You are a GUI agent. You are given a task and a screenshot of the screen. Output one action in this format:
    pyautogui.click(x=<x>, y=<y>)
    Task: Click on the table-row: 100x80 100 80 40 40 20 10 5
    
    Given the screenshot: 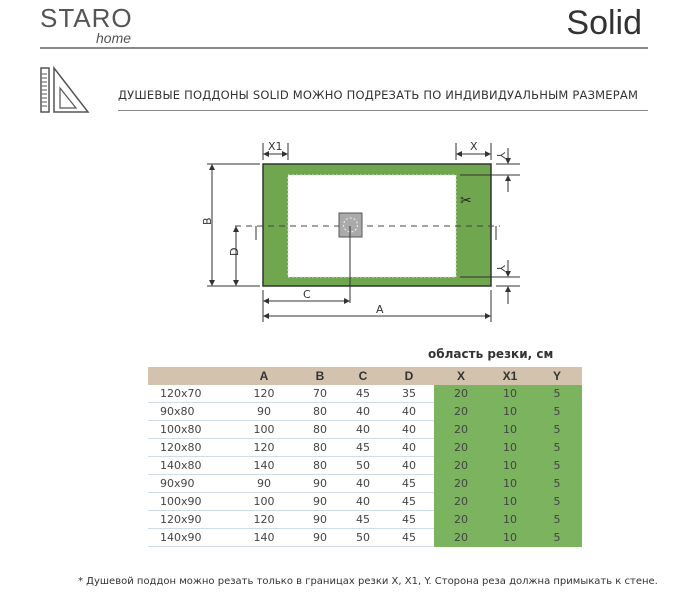 What is the action you would take?
    pyautogui.click(x=365, y=429)
    